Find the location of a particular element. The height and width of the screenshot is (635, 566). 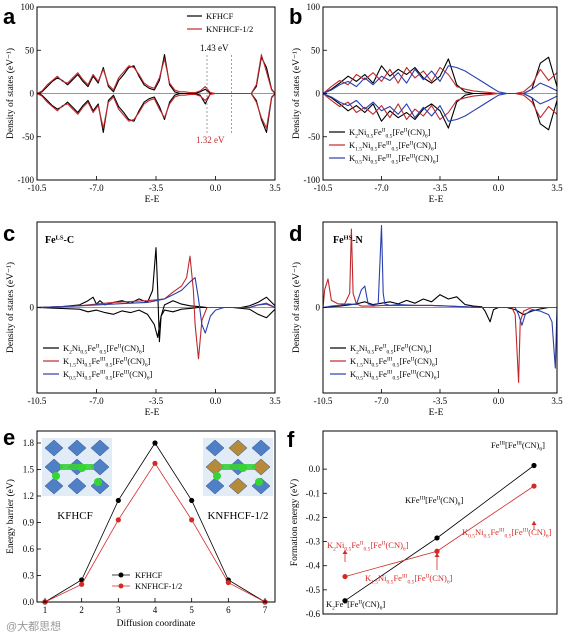

y-tick-label: -50 is located at coordinates (28, 137).